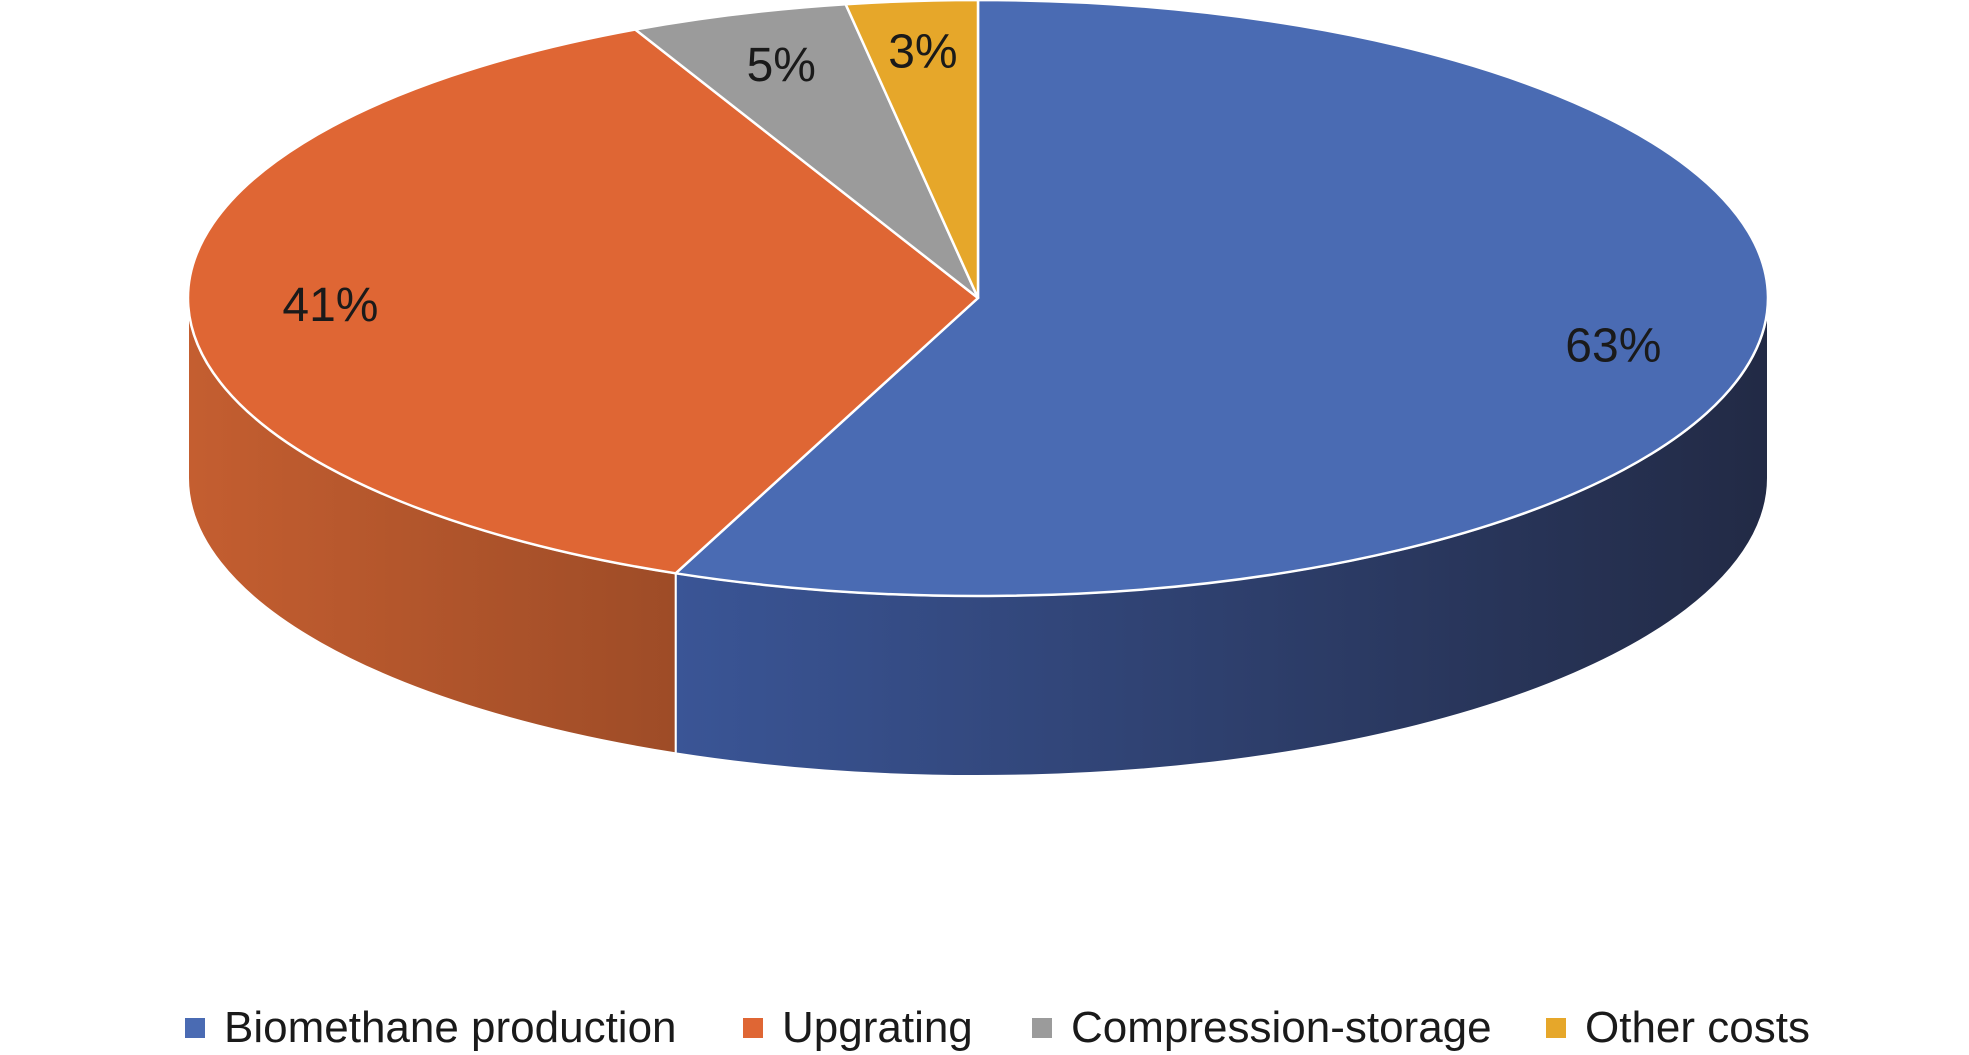 This screenshot has width=1969, height=1055. Describe the element at coordinates (1697, 1027) in the screenshot. I see `legend-label-other-costs: Other costs` at that location.